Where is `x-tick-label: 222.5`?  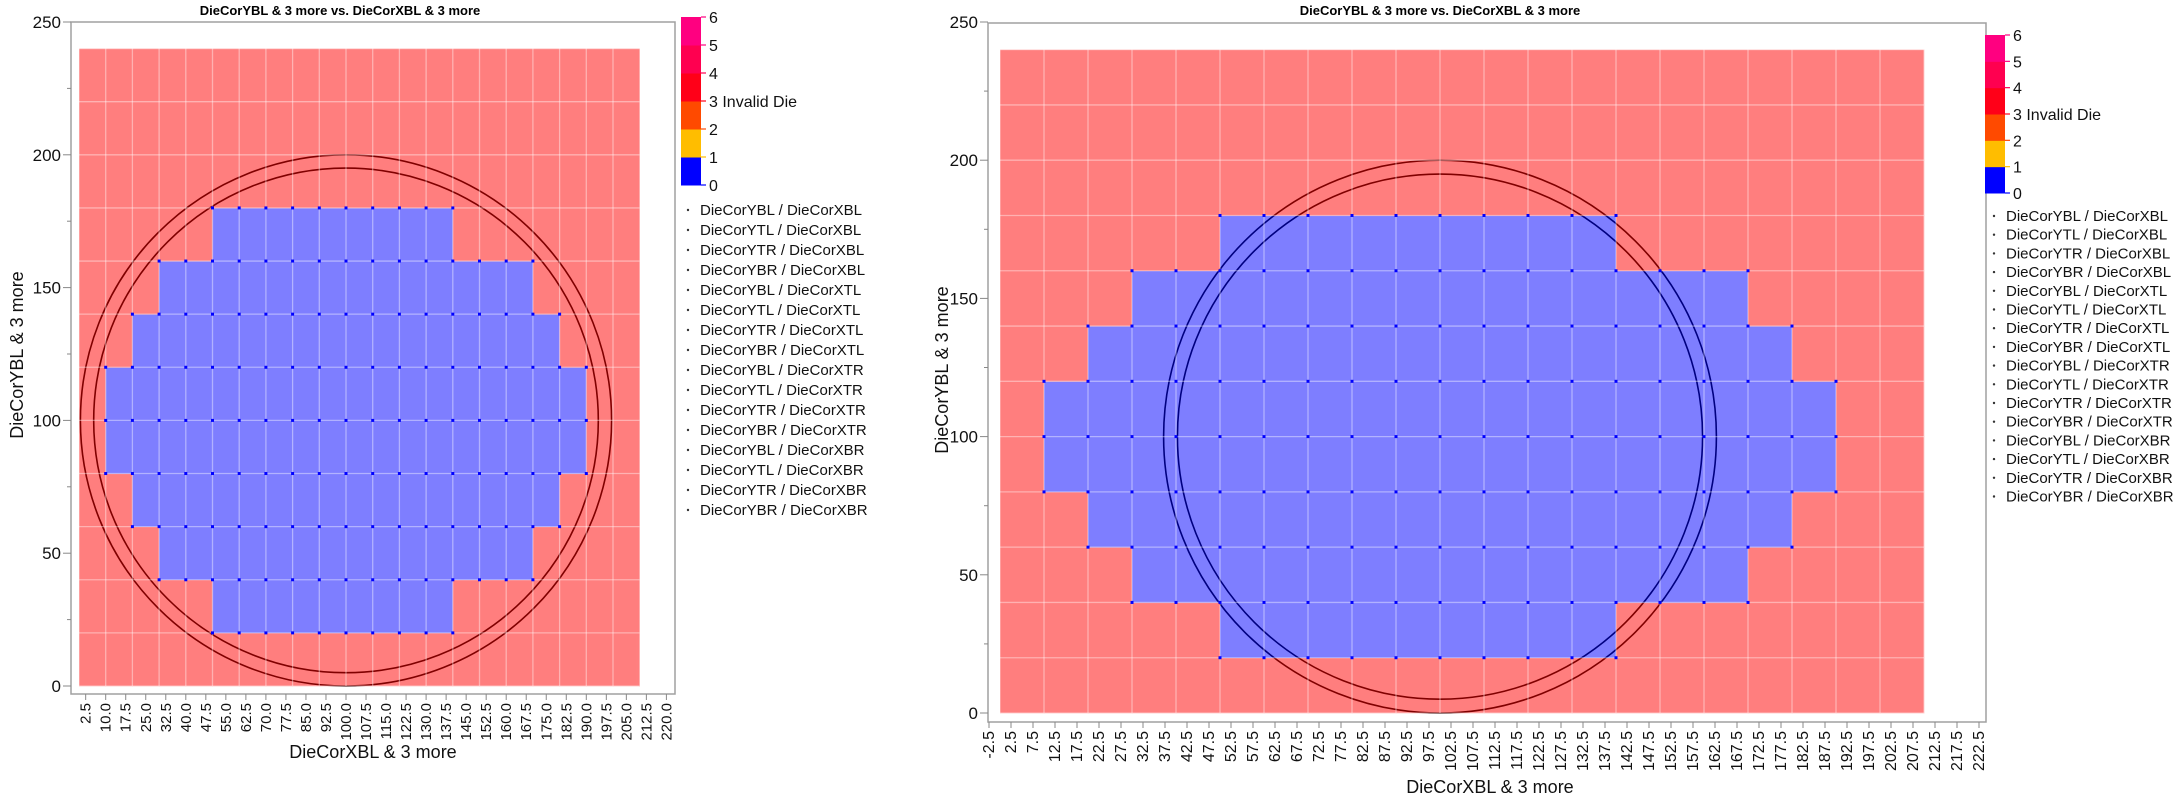
x-tick-label: 222.5 is located at coordinates (1979, 751).